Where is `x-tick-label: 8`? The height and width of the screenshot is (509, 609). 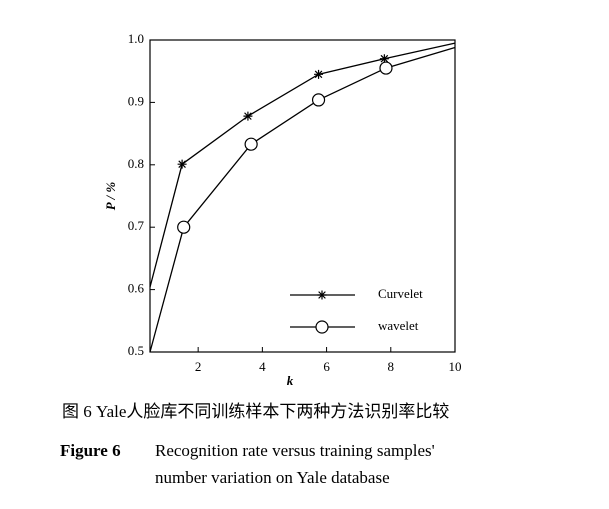
x-tick-label: 8 is located at coordinates (391, 366).